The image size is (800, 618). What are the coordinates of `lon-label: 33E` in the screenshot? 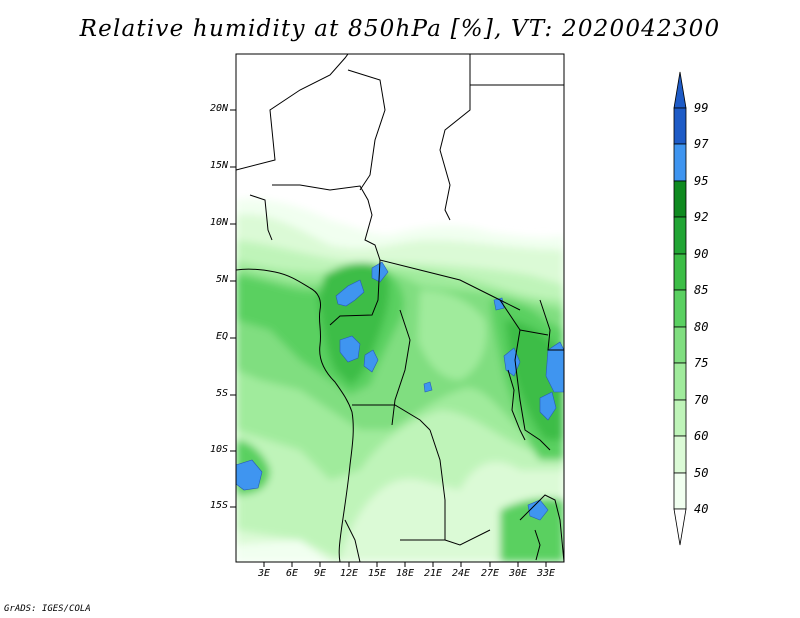 It's located at (546, 573).